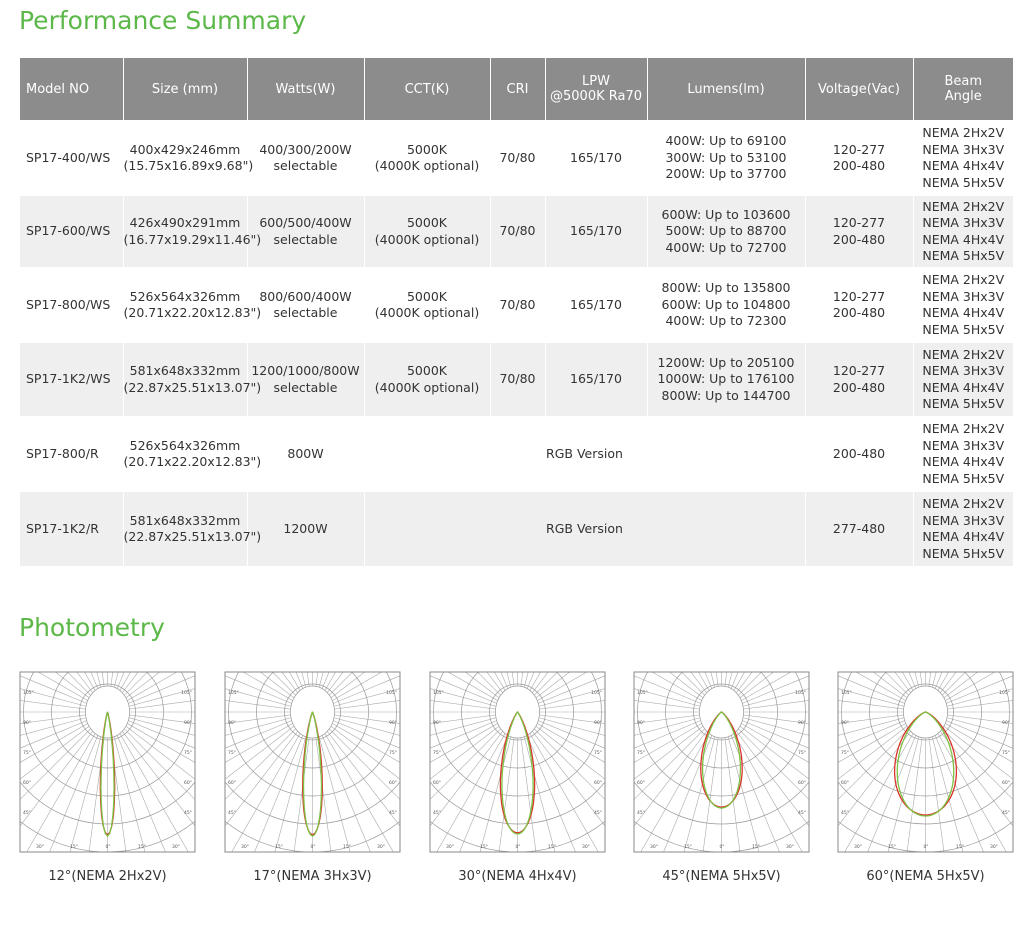 The image size is (1024, 942). What do you see at coordinates (187, 158) in the screenshot?
I see `table-cell: 400x429x246mm (15.75x16.89x9.68")` at bounding box center [187, 158].